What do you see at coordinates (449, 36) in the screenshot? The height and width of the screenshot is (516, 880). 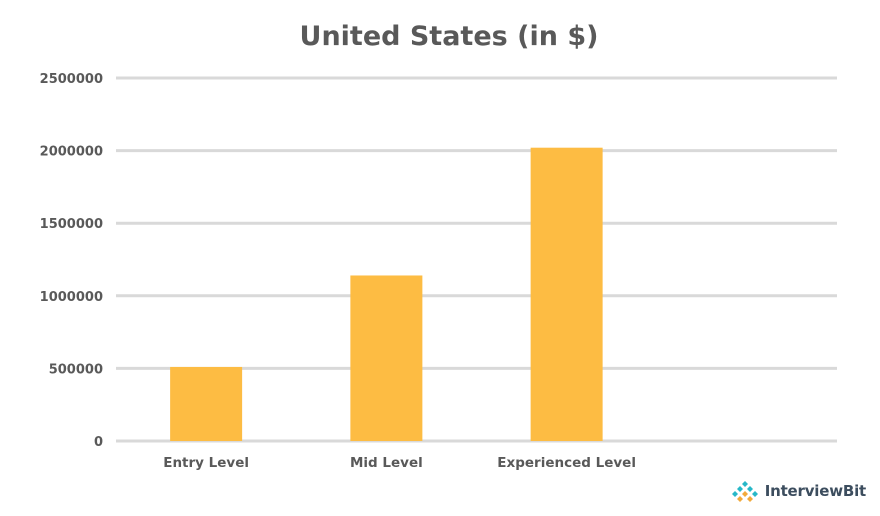 I see `chart-title: United States (in $)` at bounding box center [449, 36].